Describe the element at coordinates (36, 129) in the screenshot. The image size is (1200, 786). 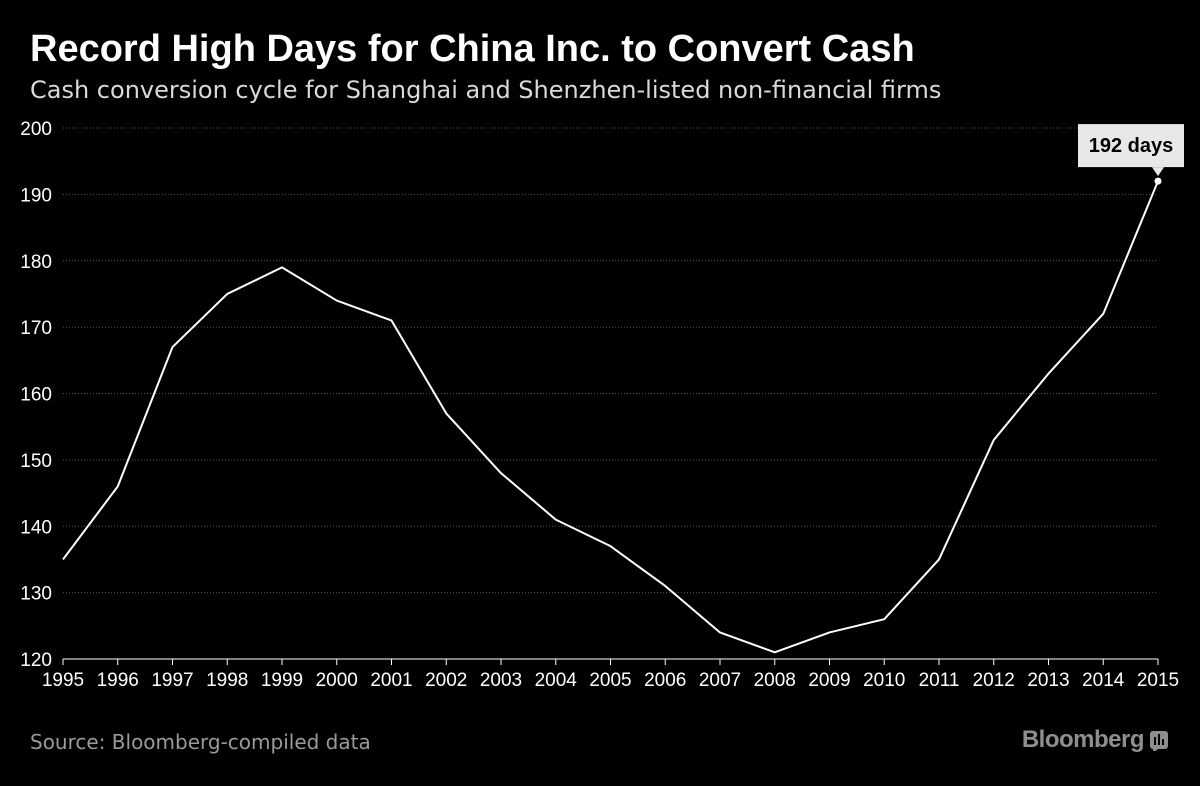
I see `y-tick-label: 200` at that location.